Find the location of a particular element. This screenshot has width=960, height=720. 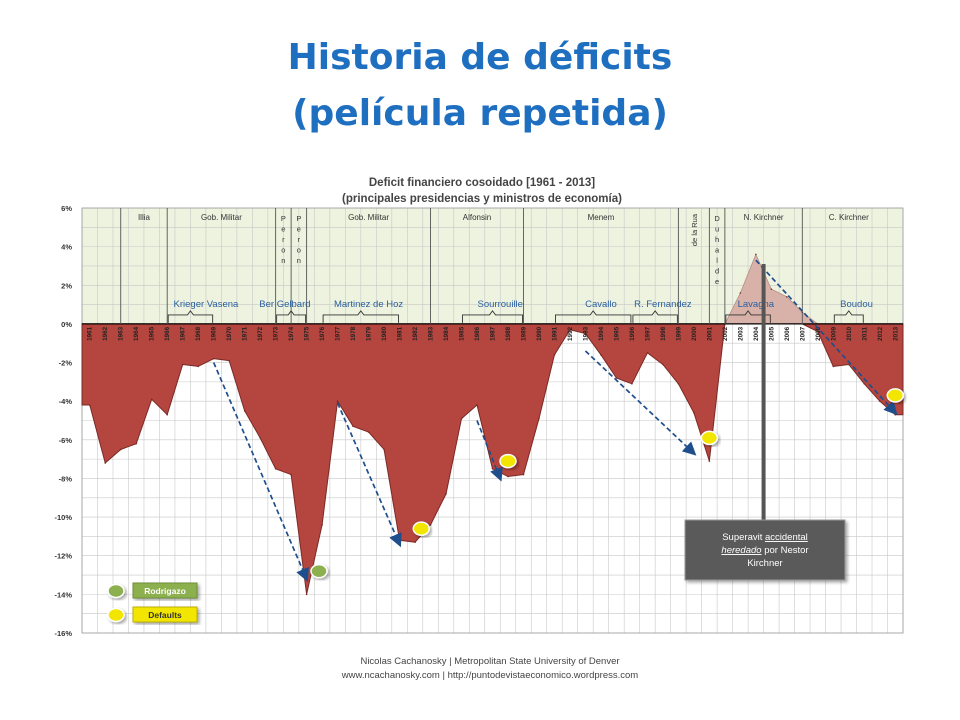

x-tick-label: 1993 is located at coordinates (585, 333).